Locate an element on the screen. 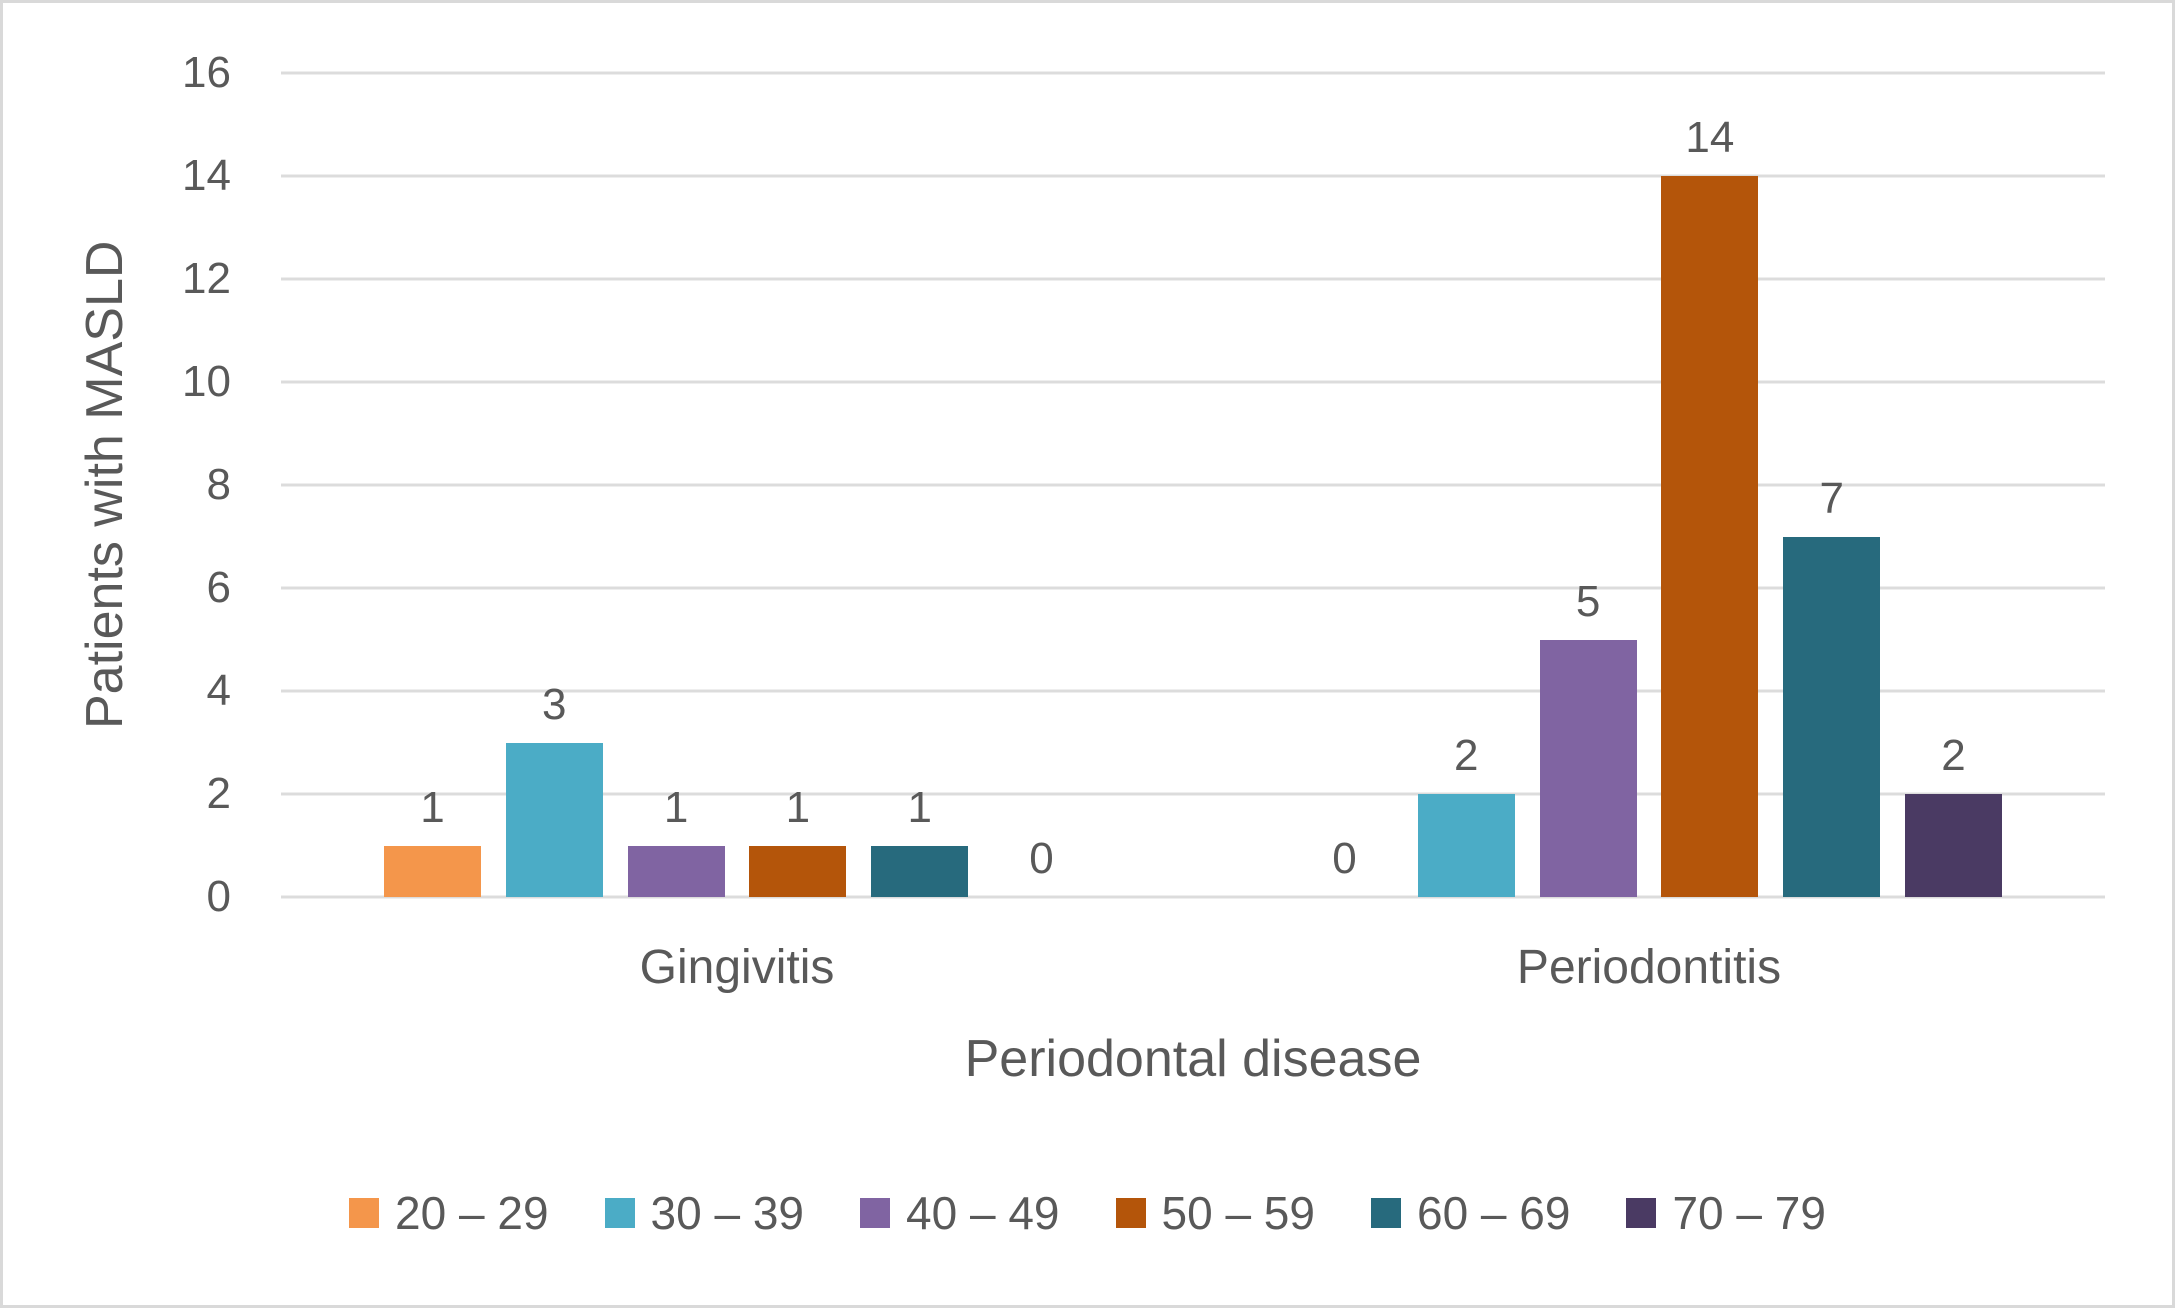 Image resolution: width=2175 pixels, height=1308 pixels. legend-item-7079: 70 – 79 is located at coordinates (1726, 1213).